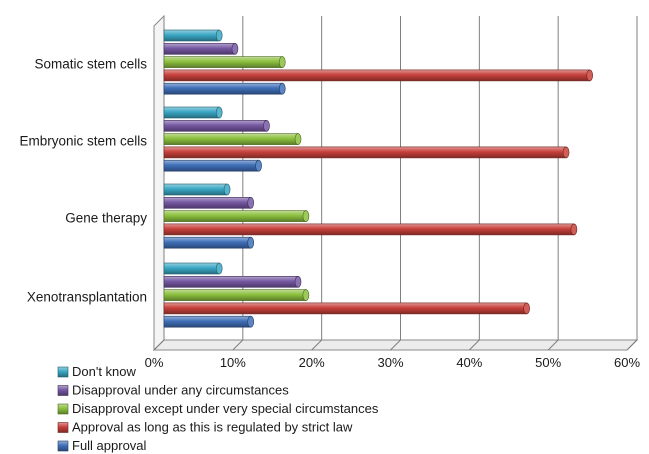 This screenshot has height=454, width=649. Describe the element at coordinates (90, 63) in the screenshot. I see `category-label: Somatic stem cells` at that location.